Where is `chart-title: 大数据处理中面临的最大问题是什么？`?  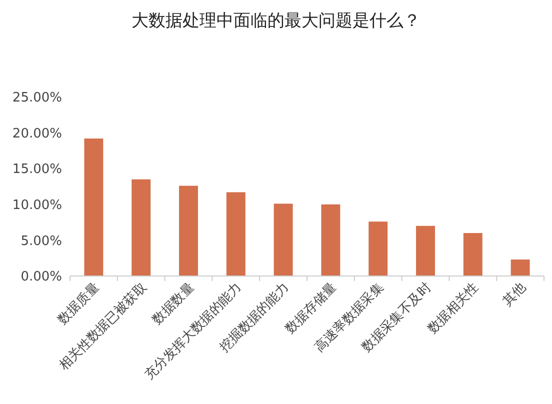
chart-title: 大数据处理中面临的最大问题是什么？ is located at coordinates (276, 21).